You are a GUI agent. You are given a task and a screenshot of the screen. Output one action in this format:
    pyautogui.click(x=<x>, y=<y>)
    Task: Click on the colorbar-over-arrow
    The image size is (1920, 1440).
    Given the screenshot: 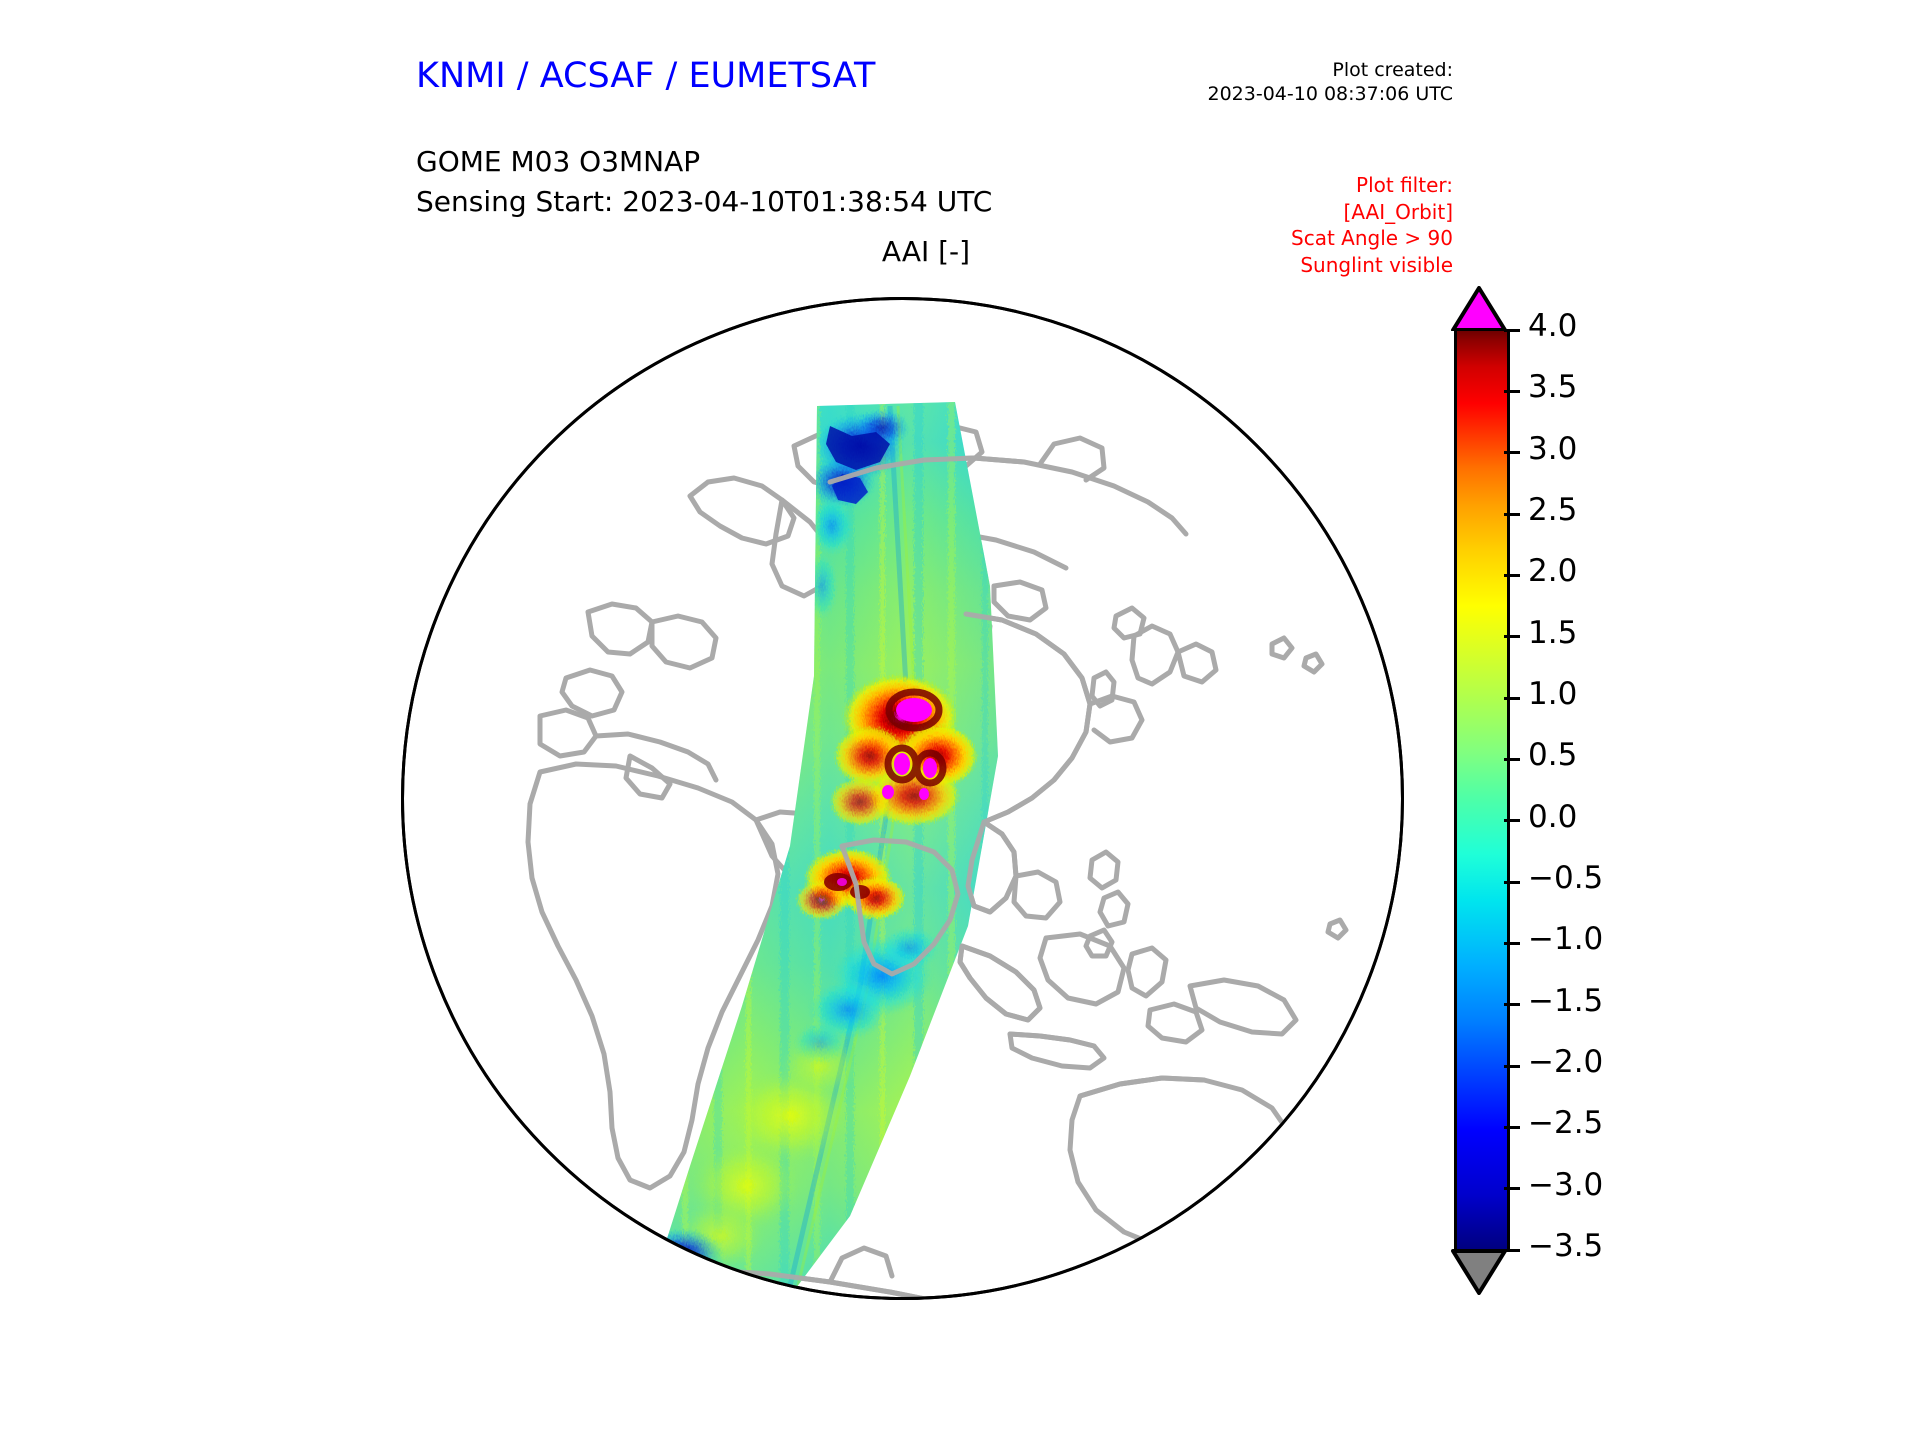 What is the action you would take?
    pyautogui.click(x=1479, y=308)
    